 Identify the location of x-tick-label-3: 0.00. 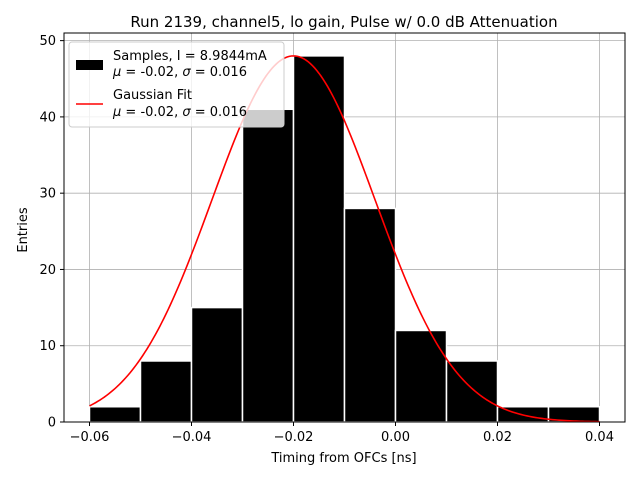
(395, 437).